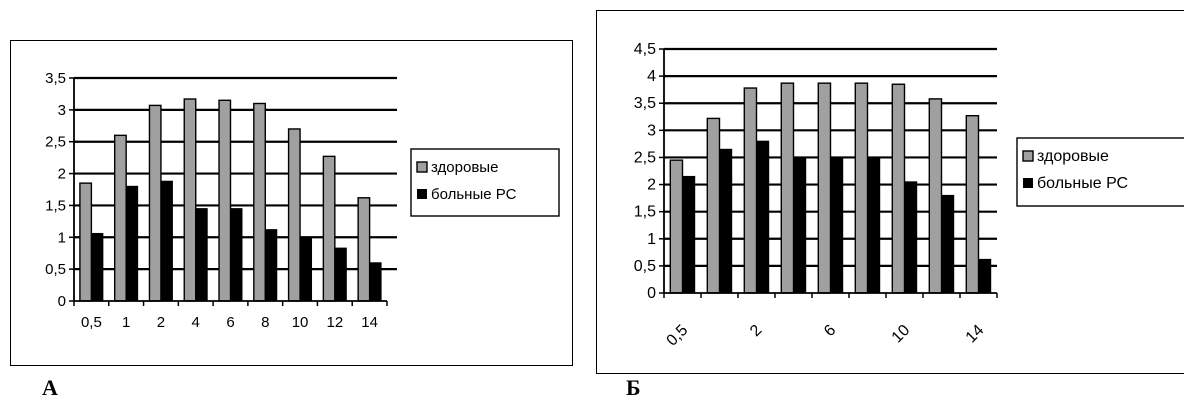  I want to click on chart-a-y-tick-label: 3, so click(62, 110).